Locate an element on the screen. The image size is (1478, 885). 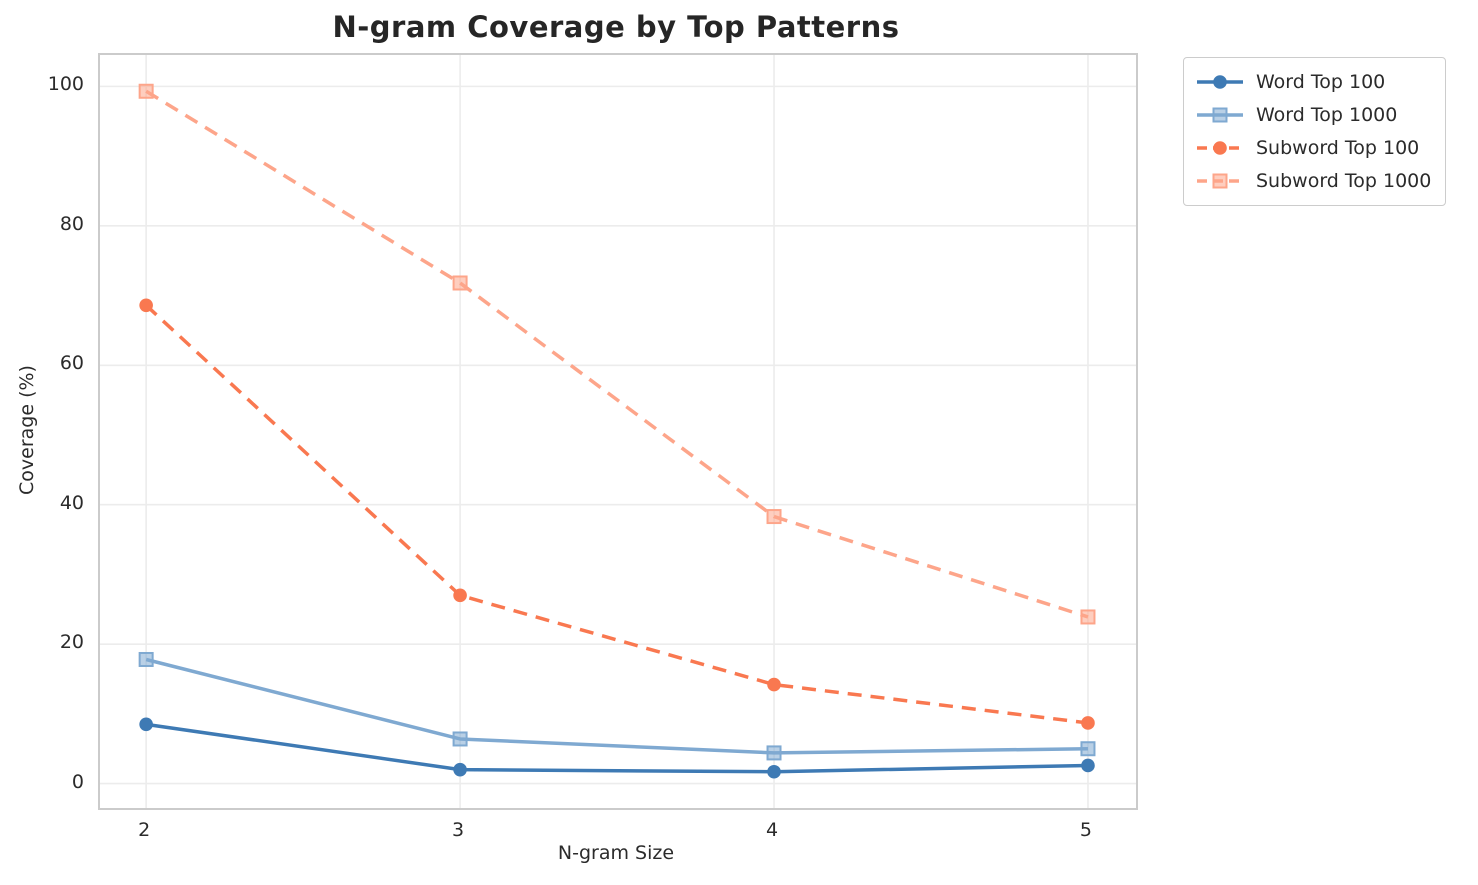
xtick-label-4: 4 is located at coordinates (772, 830).